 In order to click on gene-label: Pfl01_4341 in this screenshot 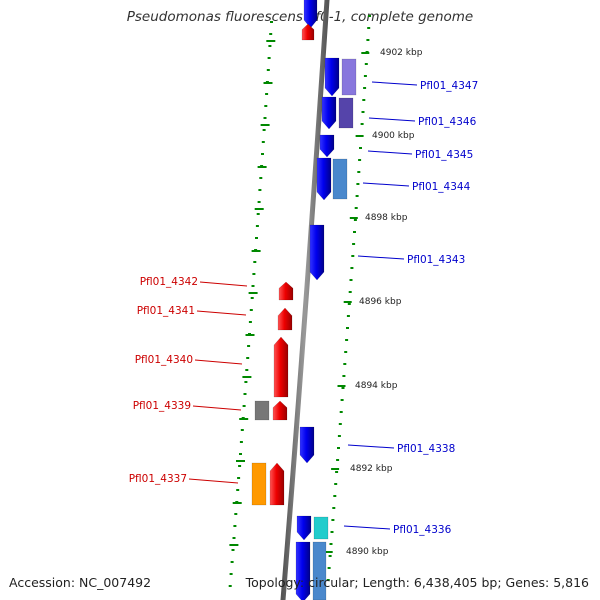, I will do `click(166, 311)`.